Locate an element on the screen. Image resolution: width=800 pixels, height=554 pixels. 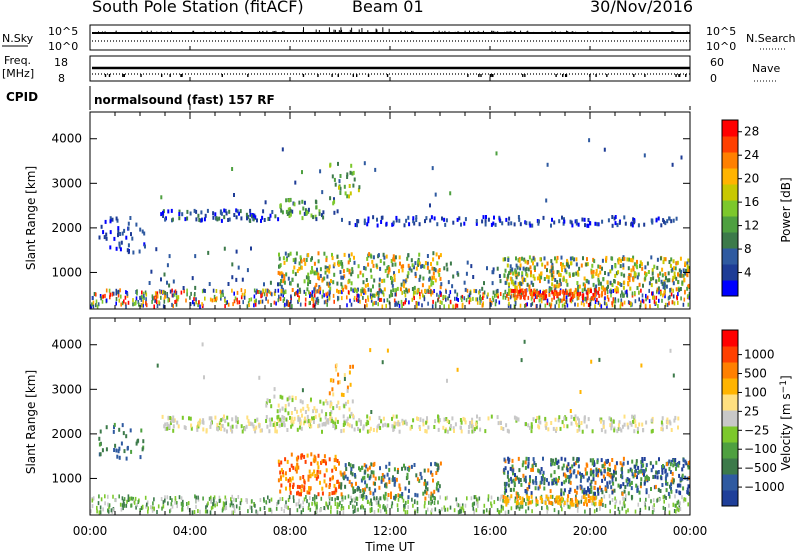
nsky-spikes is located at coordinates (391, 30).